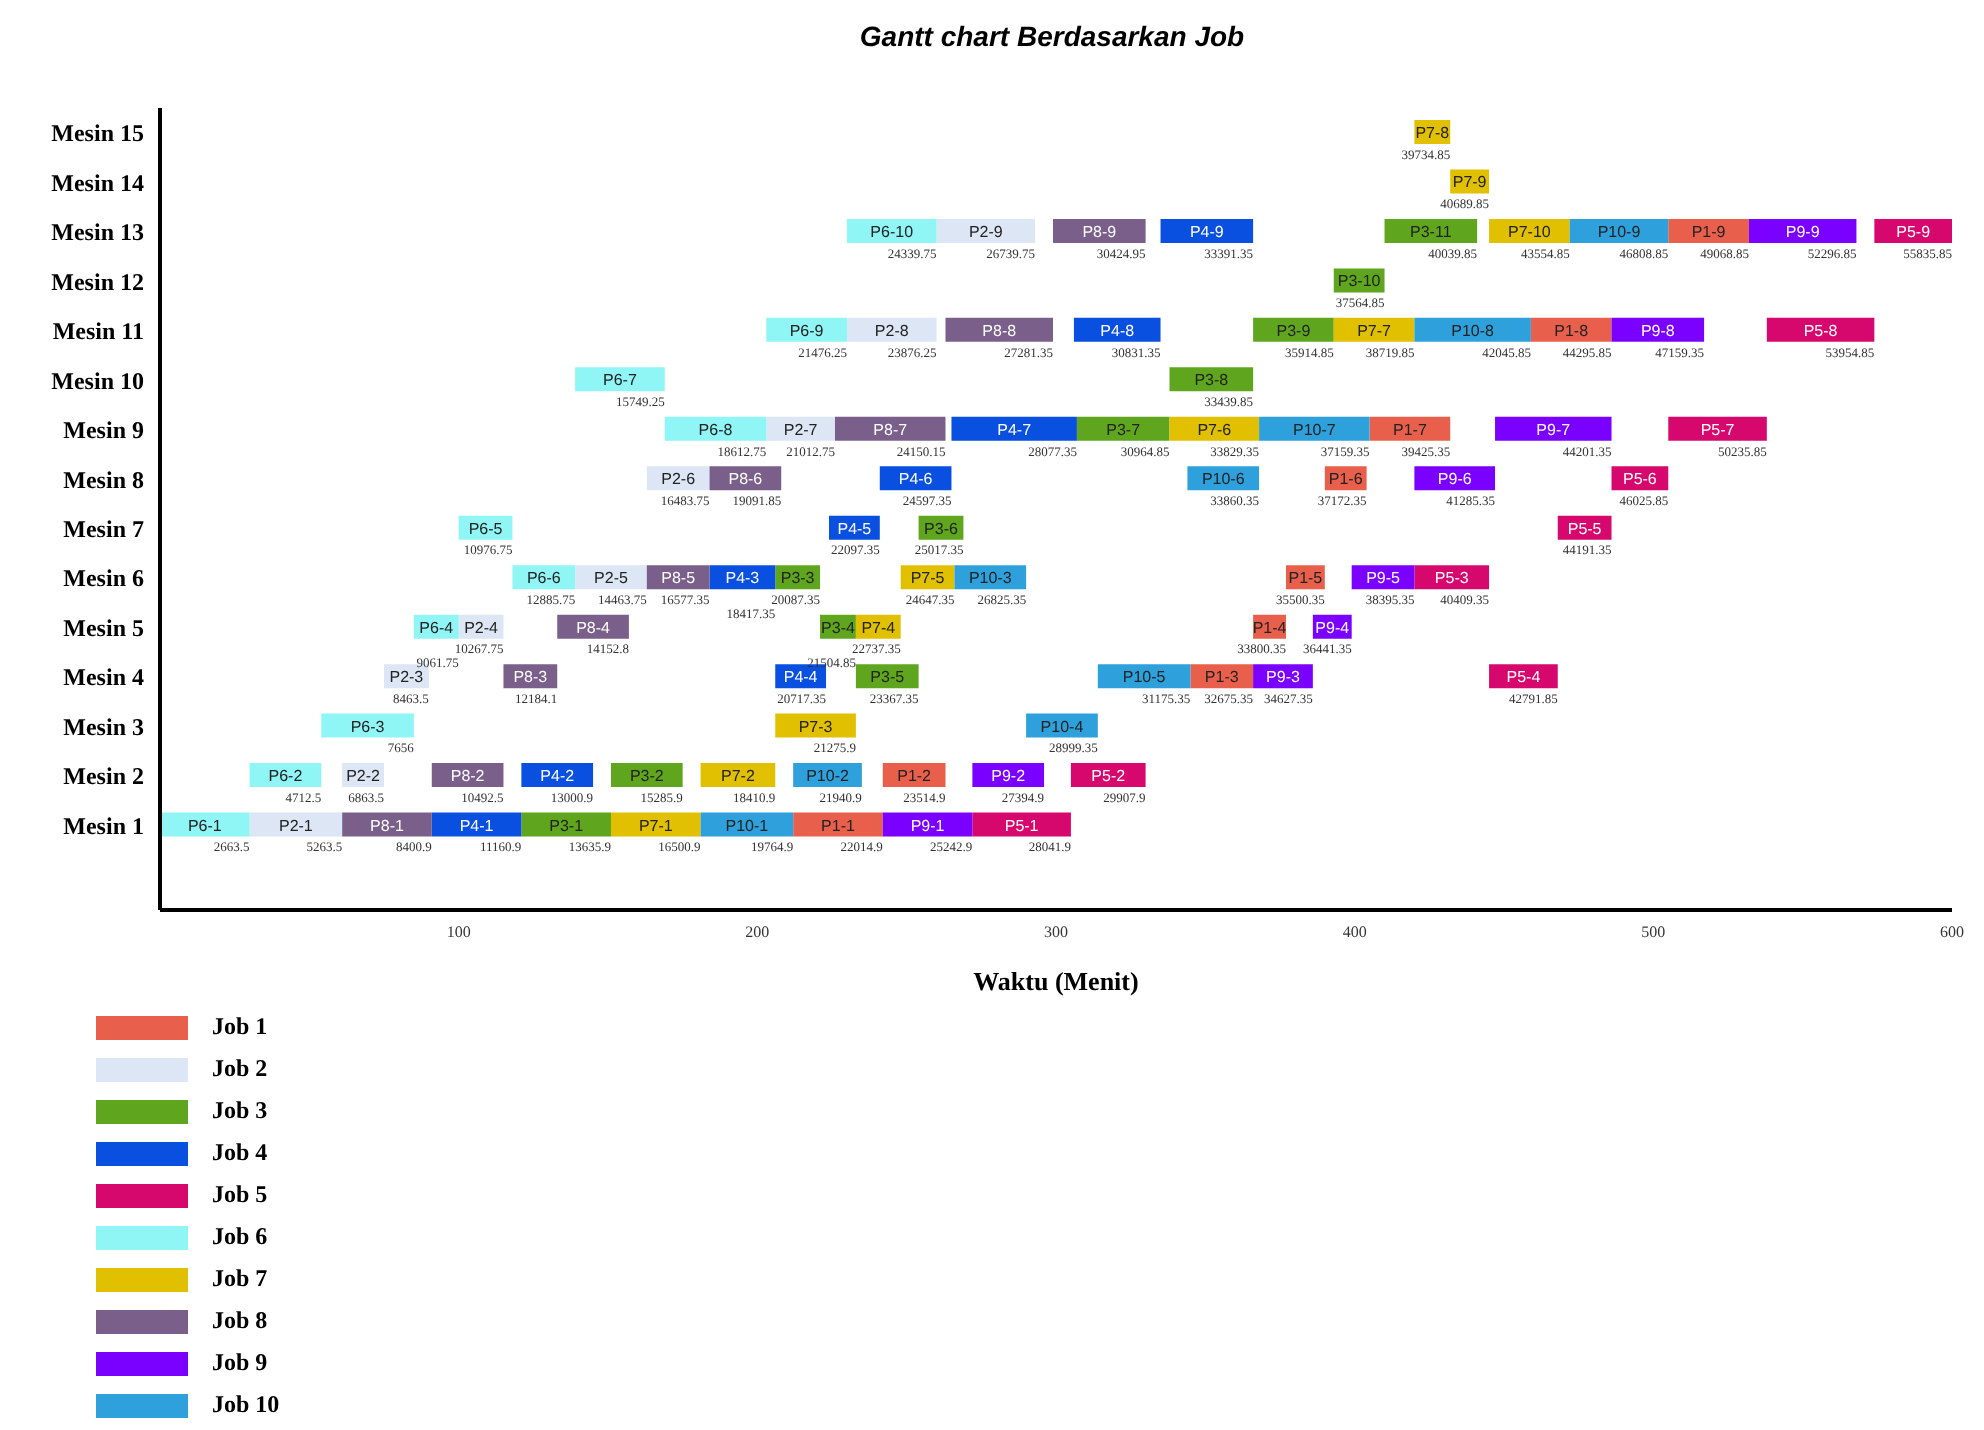 Image resolution: width=1984 pixels, height=1430 pixels. Describe the element at coordinates (103, 528) in the screenshot. I see `y-tick-label: Mesin 7` at that location.